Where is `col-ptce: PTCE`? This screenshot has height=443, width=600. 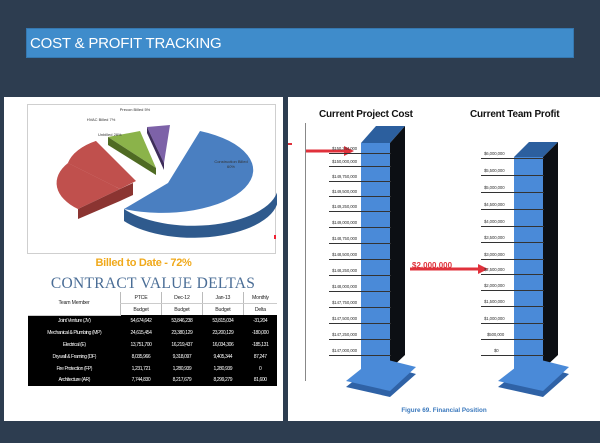
col-ptce: PTCE is located at coordinates (141, 298).